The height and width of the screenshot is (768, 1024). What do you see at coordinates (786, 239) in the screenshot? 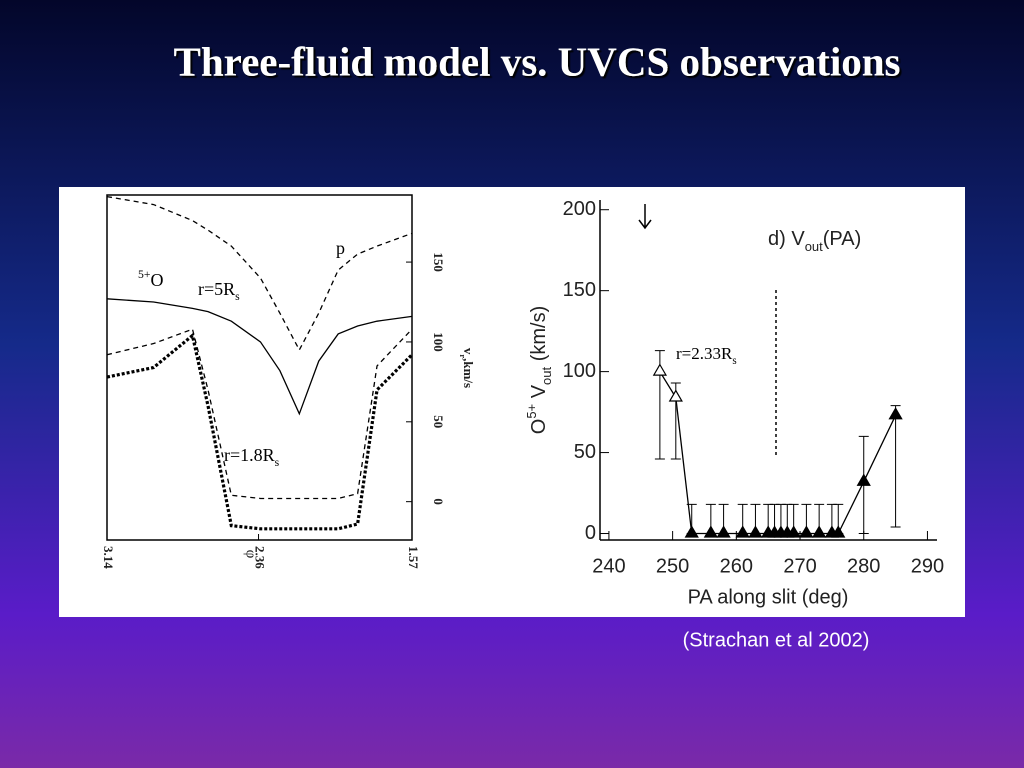
I see `chart-title-part: d) V` at bounding box center [786, 239].